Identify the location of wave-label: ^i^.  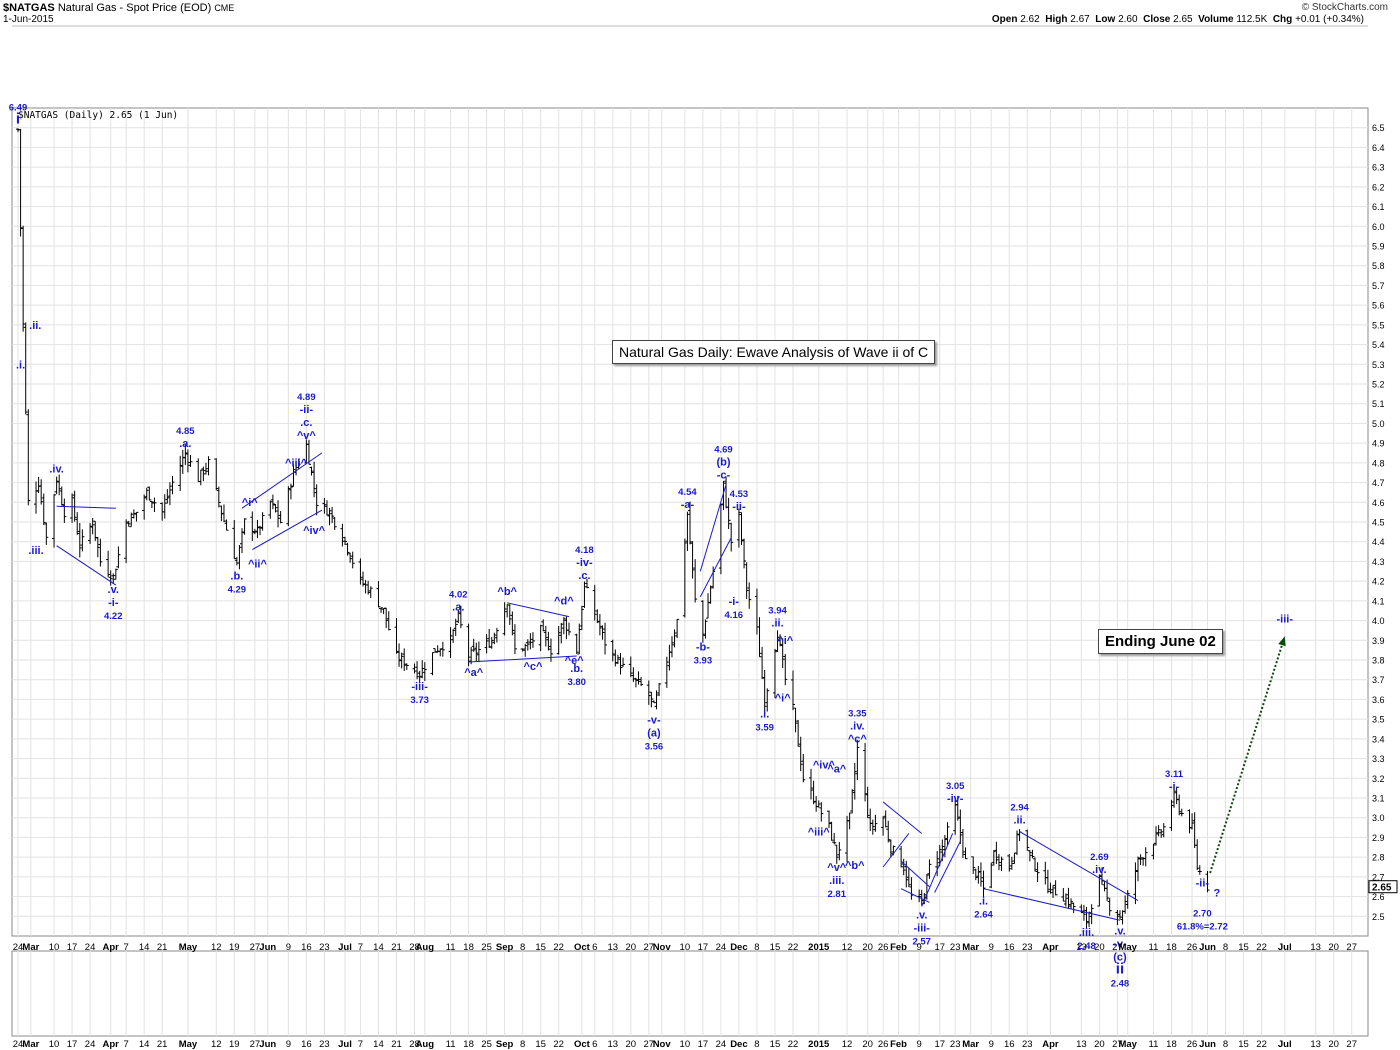
(783, 698).